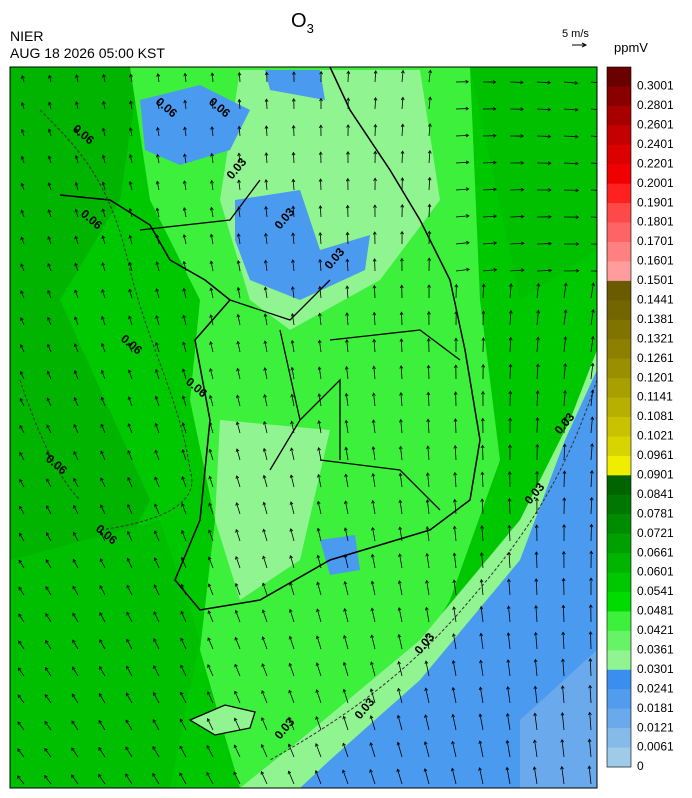 The image size is (692, 798). What do you see at coordinates (655, 572) in the screenshot?
I see `colorbar-label: 0.0601` at bounding box center [655, 572].